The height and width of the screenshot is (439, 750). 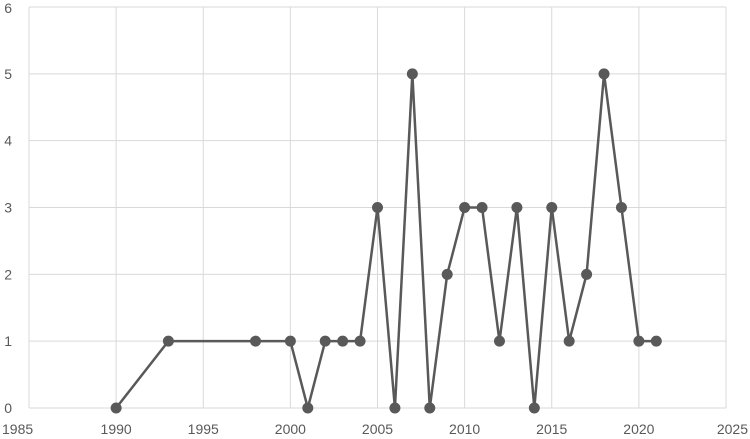 What do you see at coordinates (8, 274) in the screenshot?
I see `y-tick-label: 2` at bounding box center [8, 274].